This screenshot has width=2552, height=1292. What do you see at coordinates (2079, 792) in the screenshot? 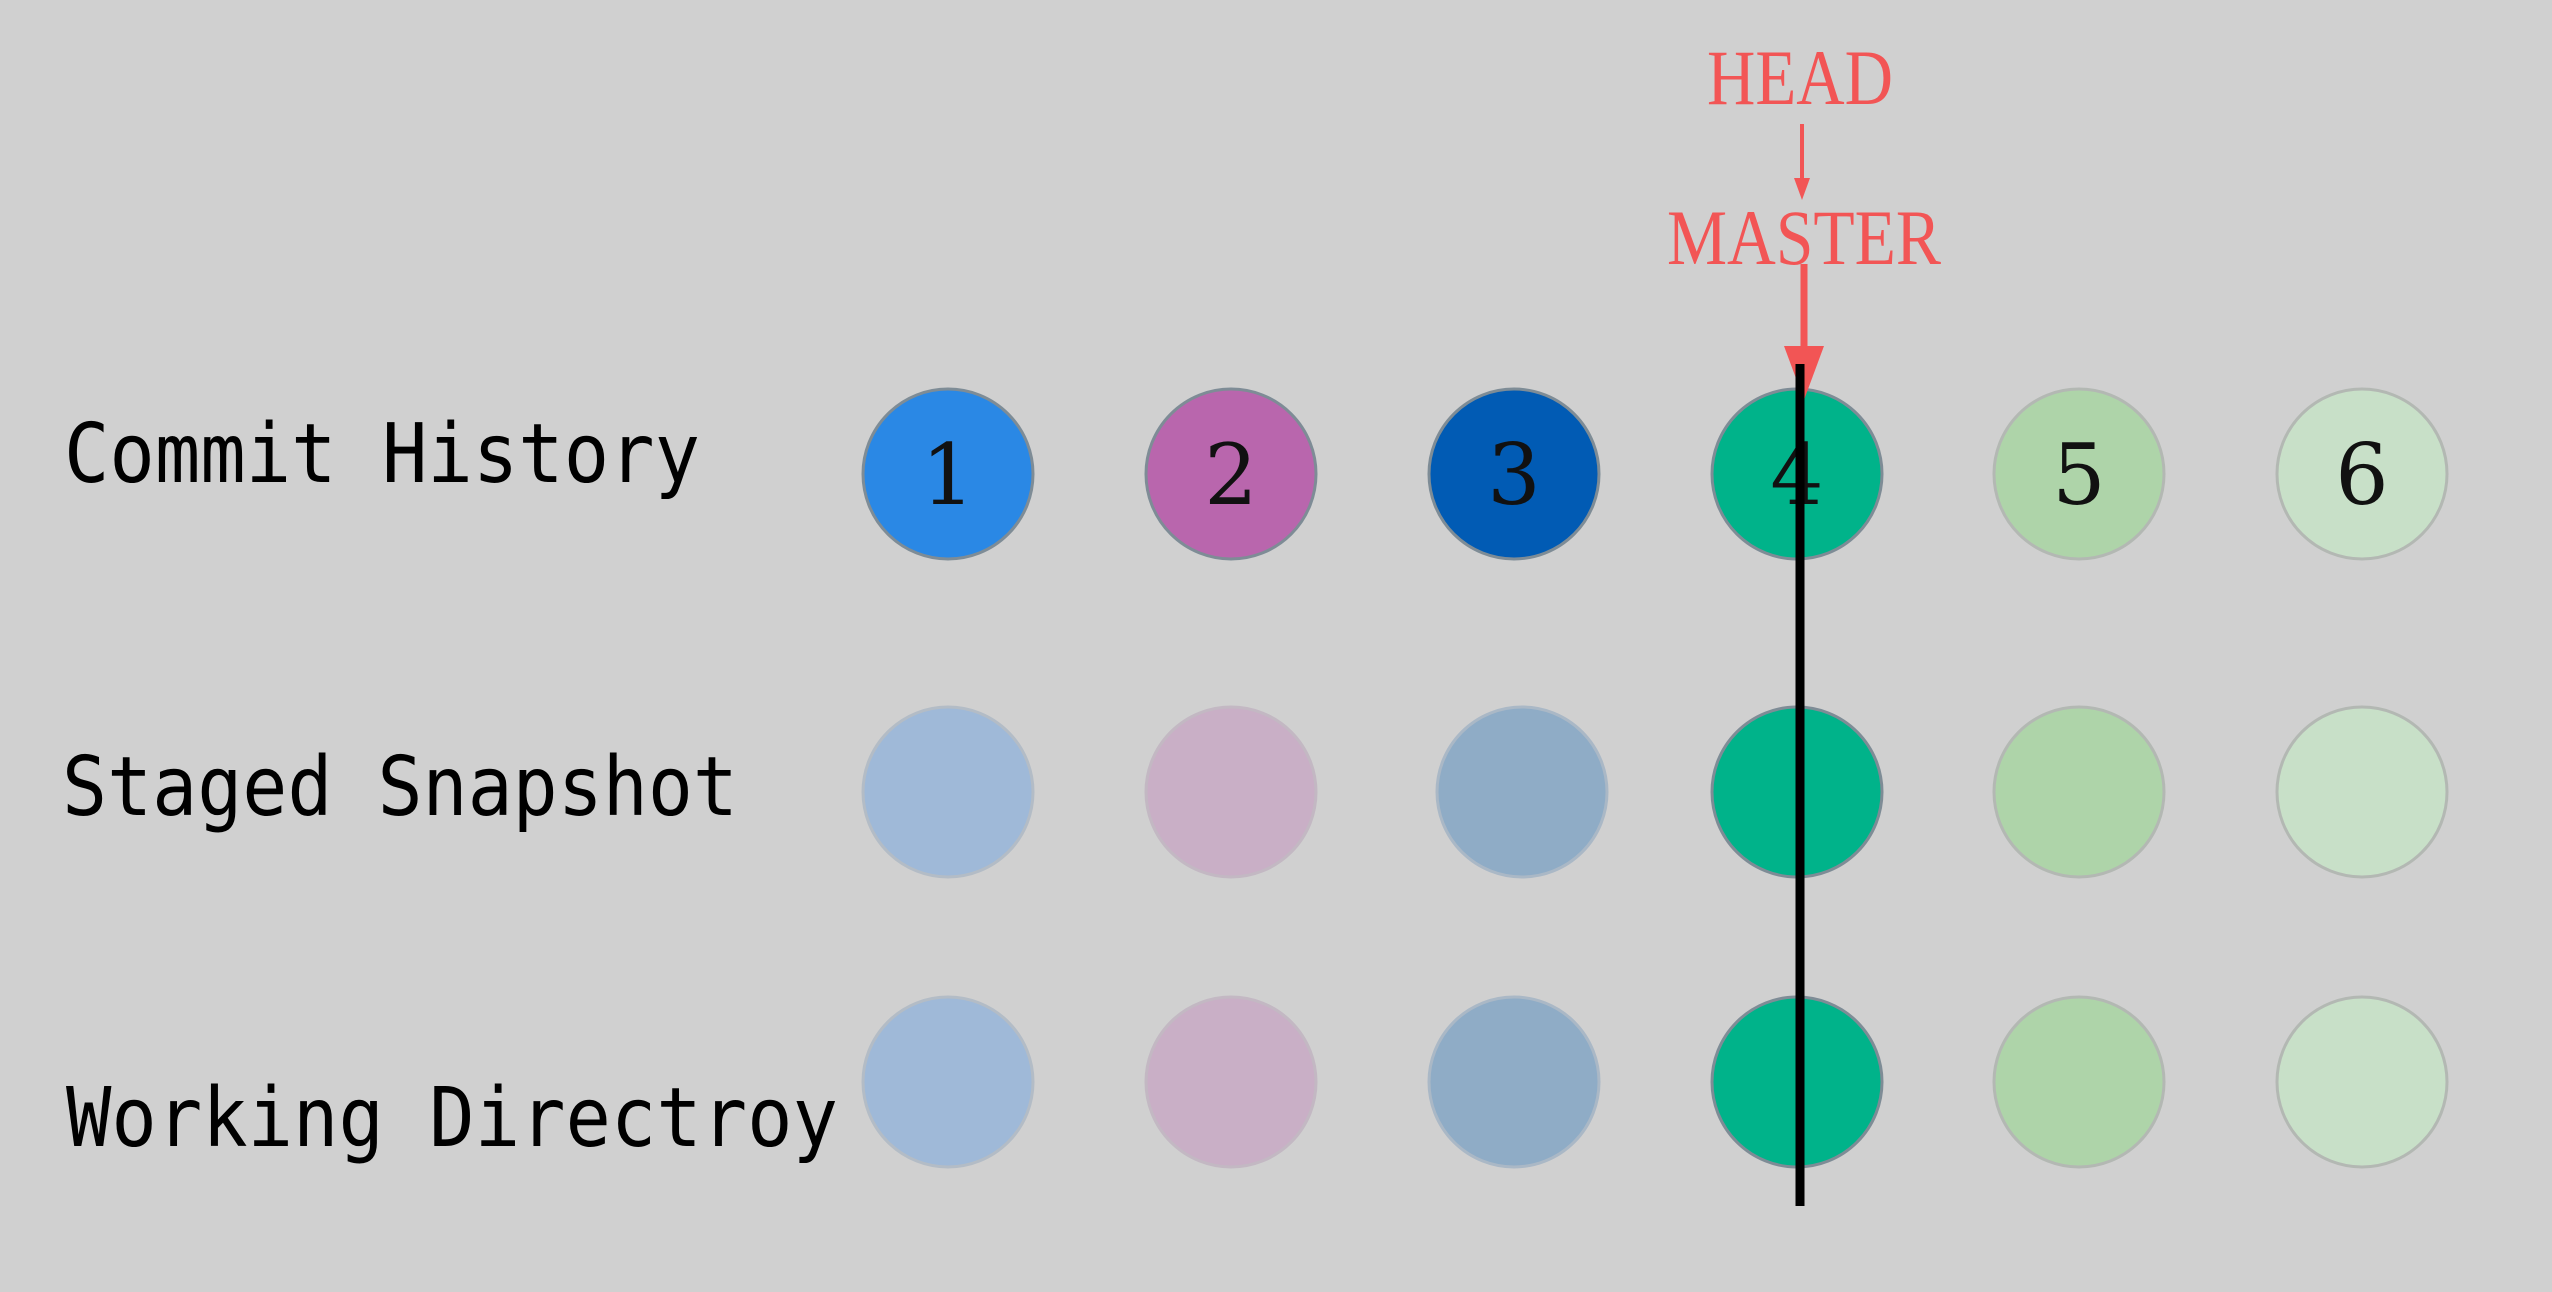
I see `node-row2-col5` at bounding box center [2079, 792].